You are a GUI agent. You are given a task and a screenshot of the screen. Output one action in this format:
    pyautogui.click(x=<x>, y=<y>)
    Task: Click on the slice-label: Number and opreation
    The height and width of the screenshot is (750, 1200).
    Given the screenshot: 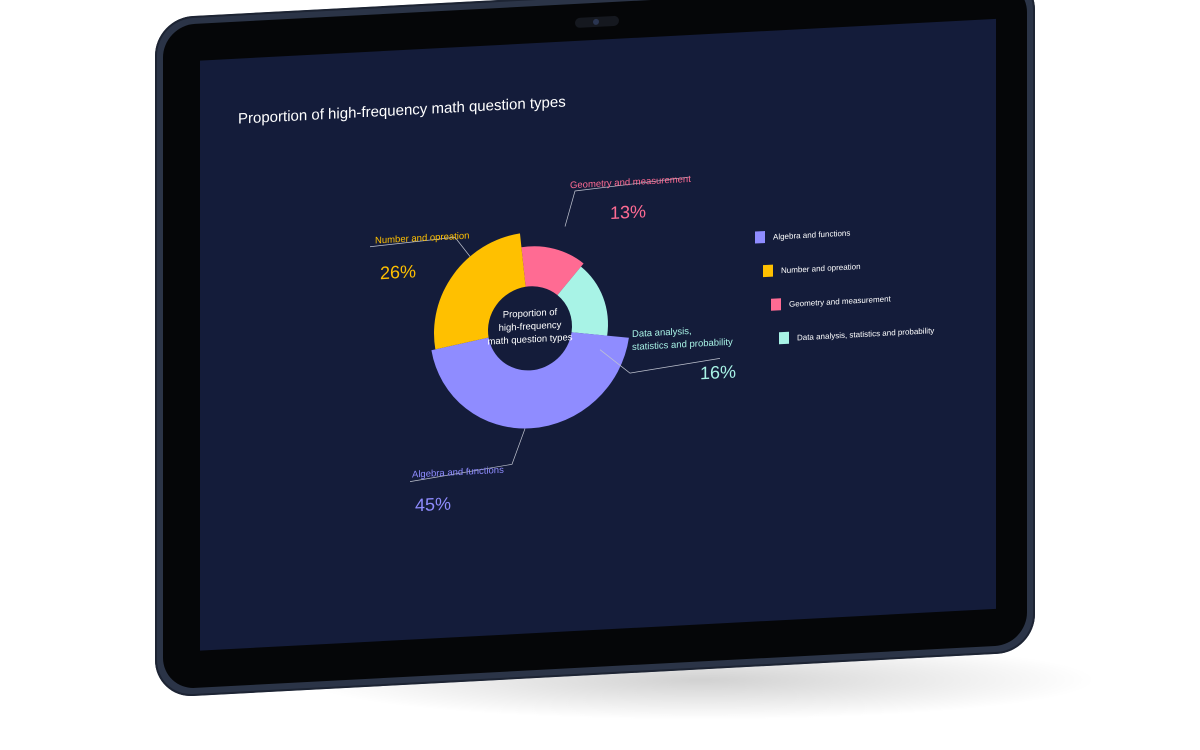 What is the action you would take?
    pyautogui.click(x=422, y=239)
    